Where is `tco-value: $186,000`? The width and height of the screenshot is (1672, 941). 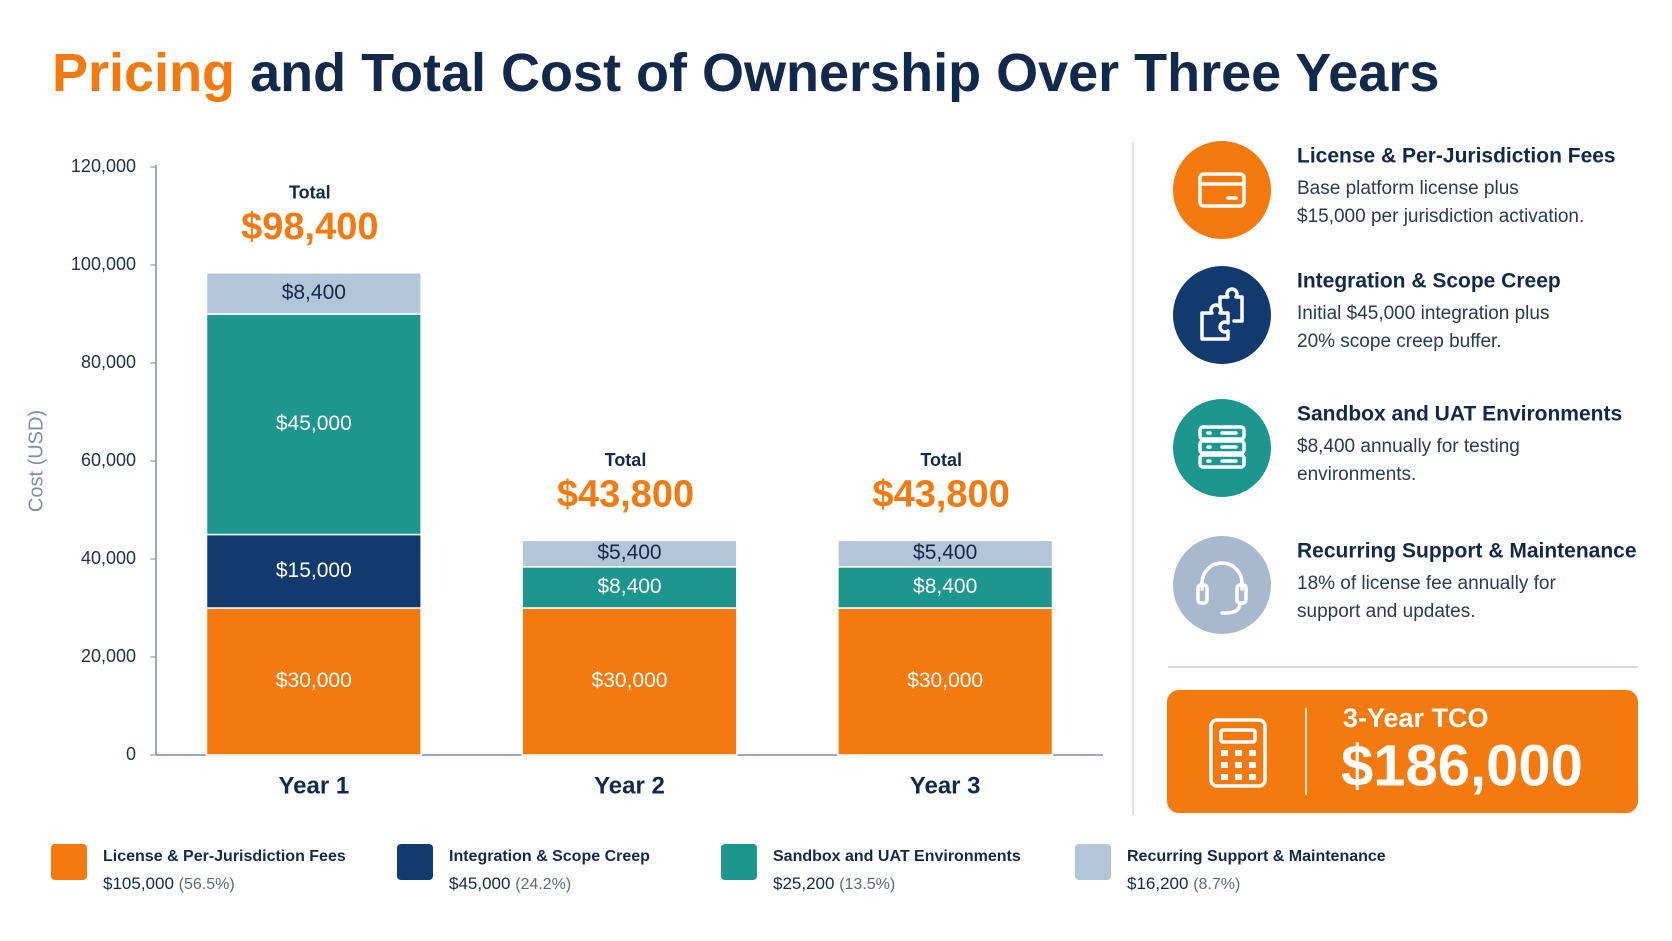 tco-value: $186,000 is located at coordinates (1462, 765).